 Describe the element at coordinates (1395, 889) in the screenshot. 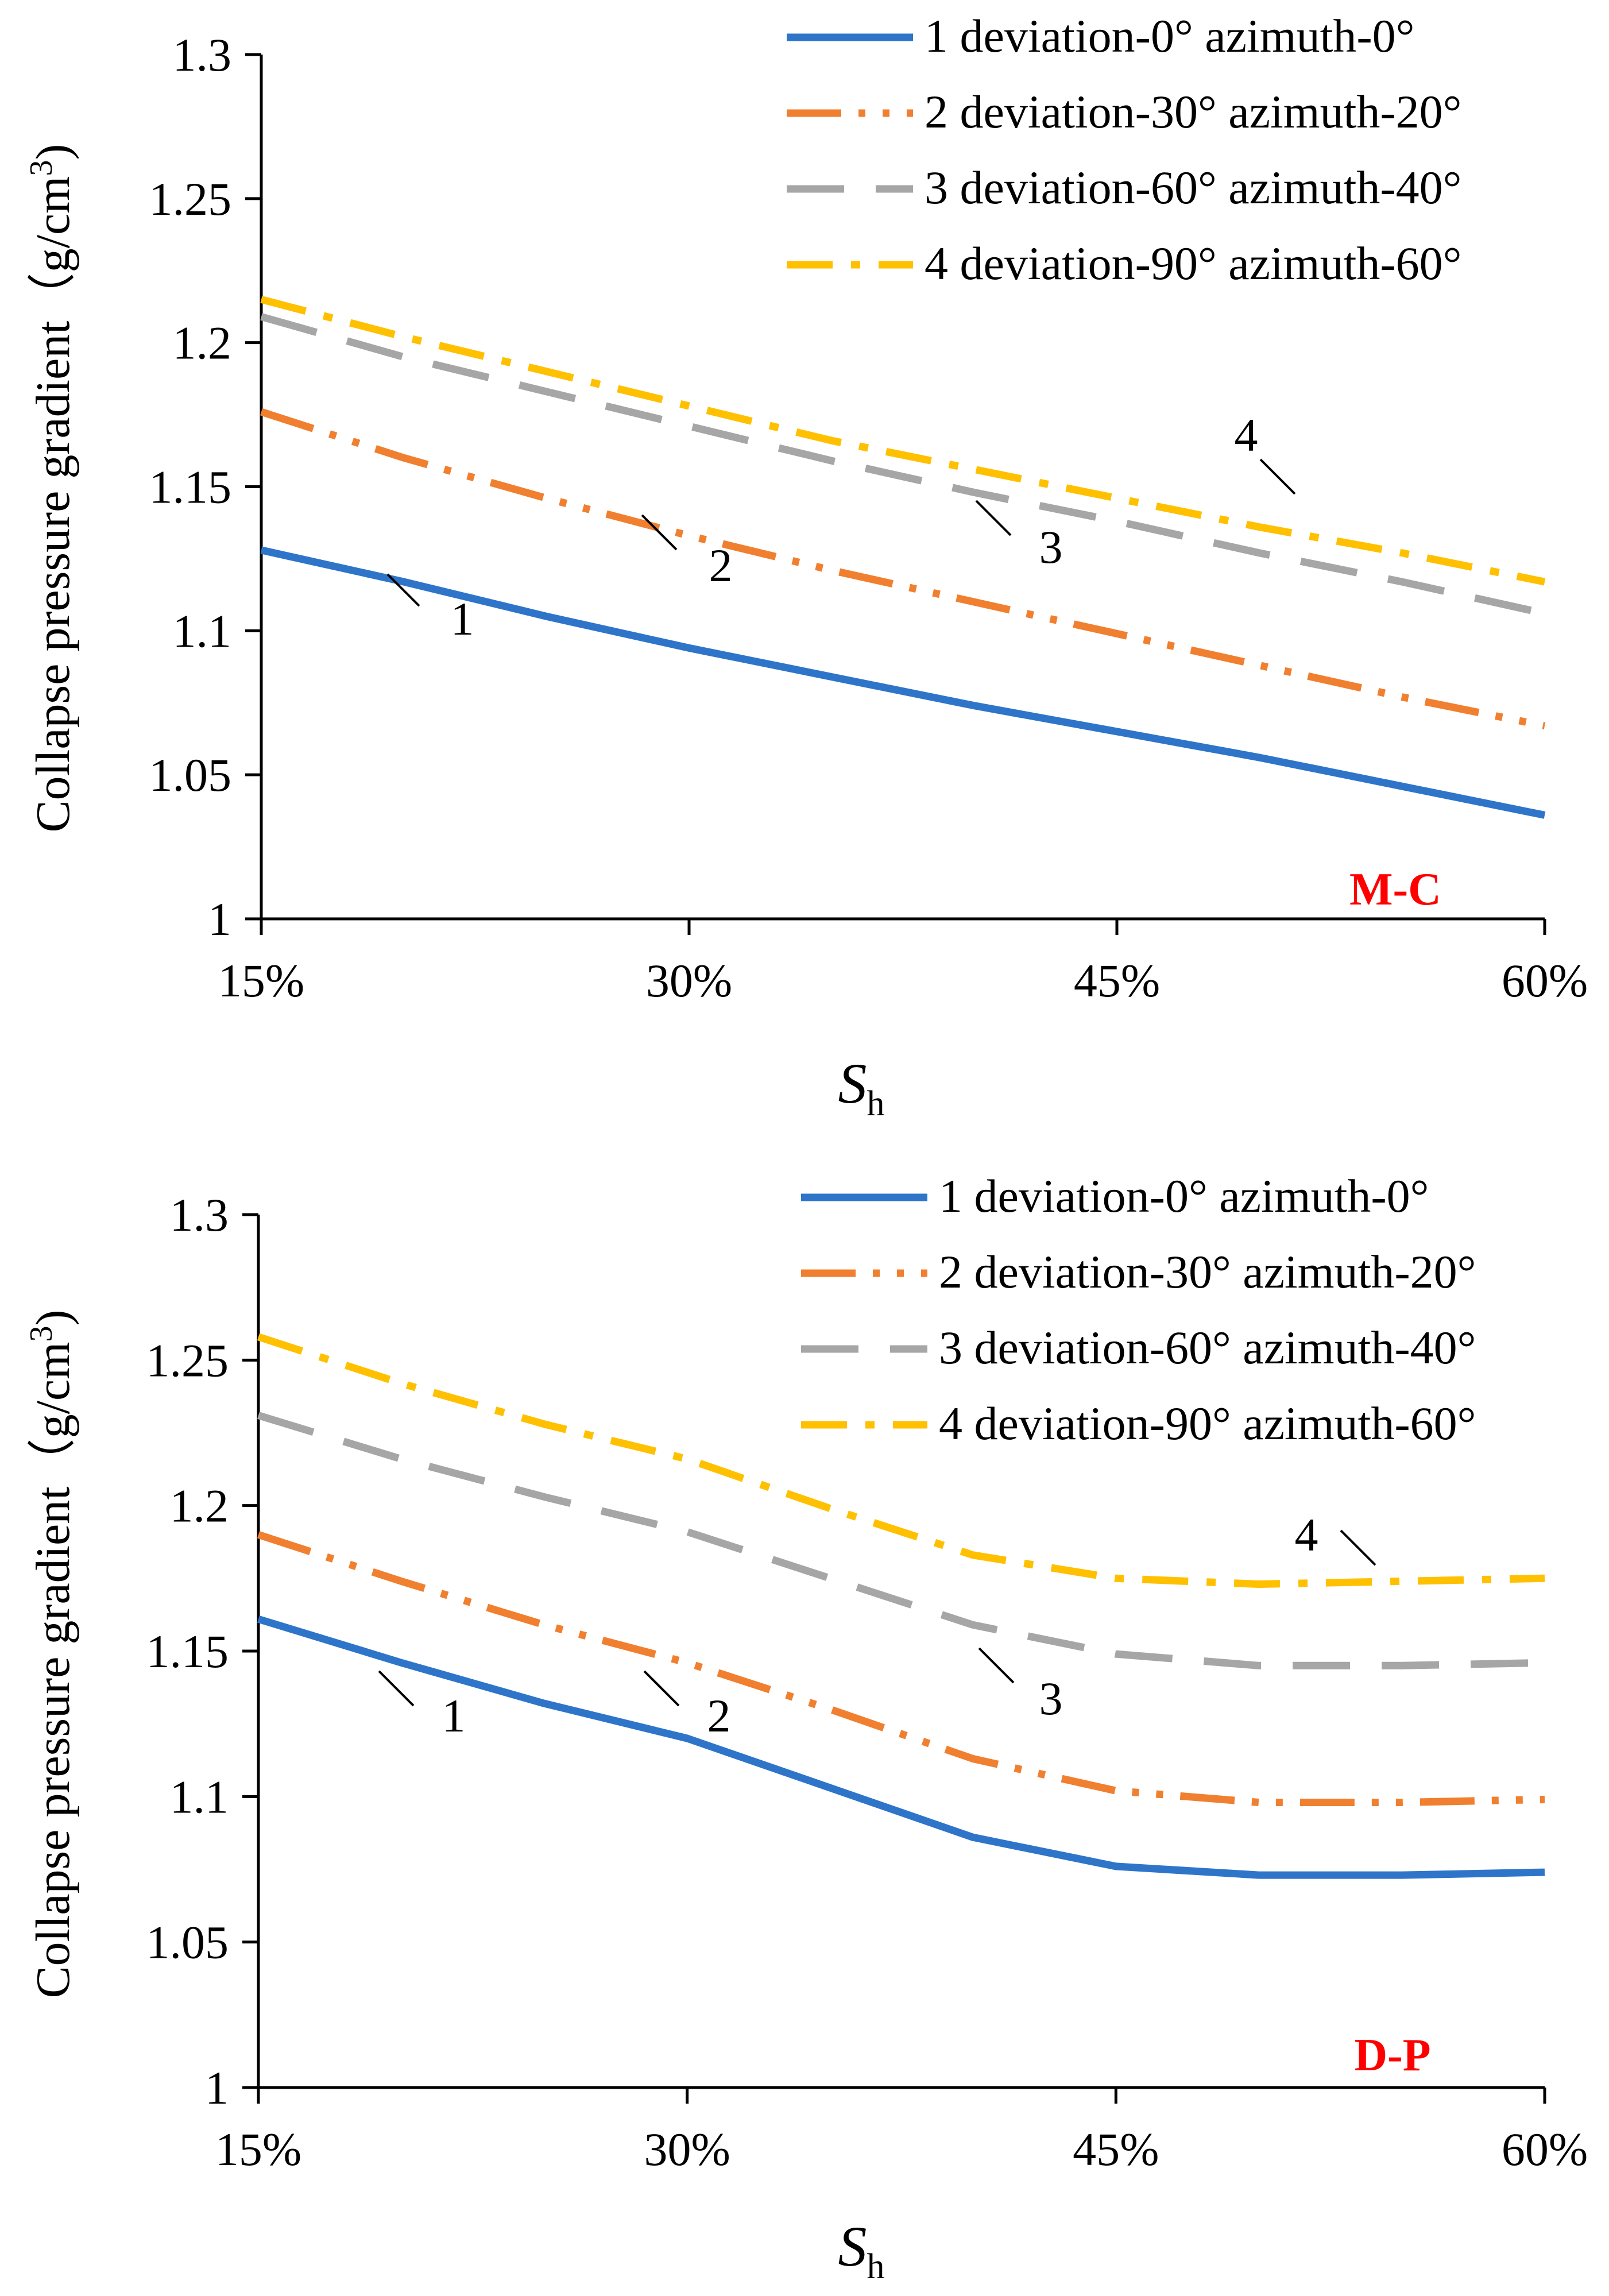

I see `model-label: M-C` at that location.